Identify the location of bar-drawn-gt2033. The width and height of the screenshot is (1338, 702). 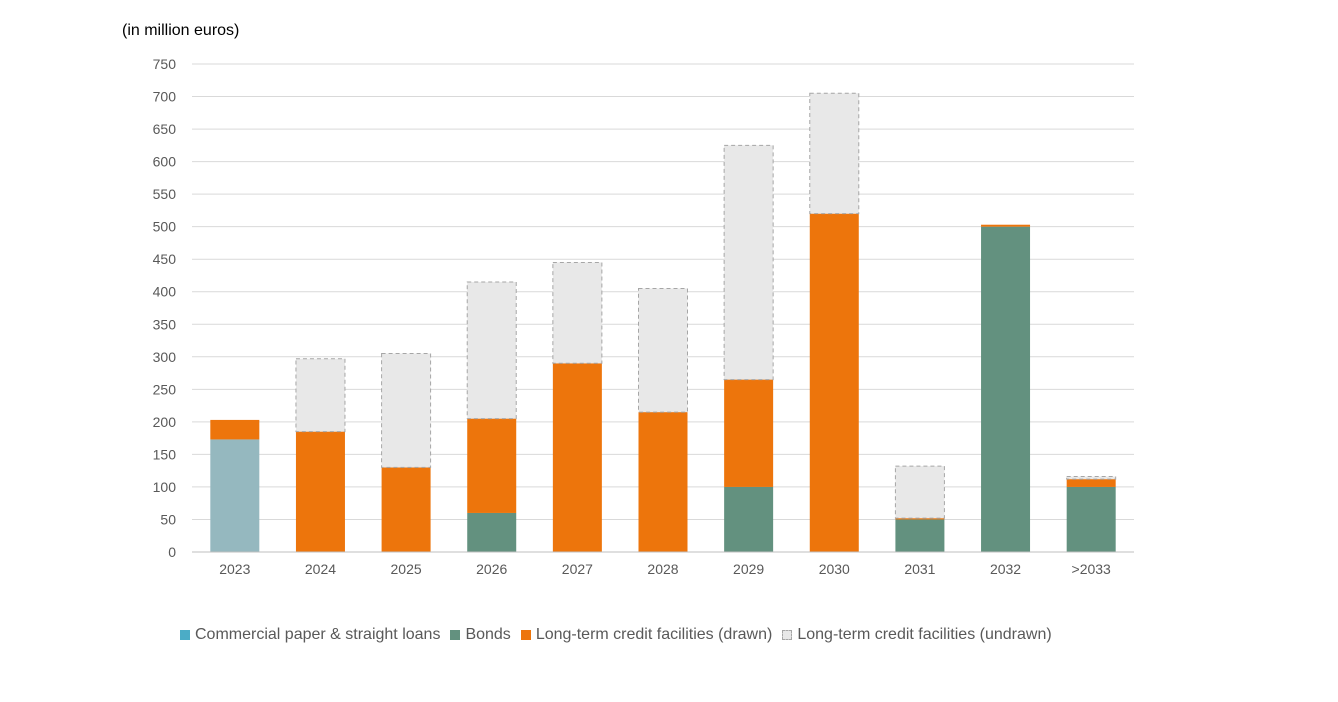
(1091, 483).